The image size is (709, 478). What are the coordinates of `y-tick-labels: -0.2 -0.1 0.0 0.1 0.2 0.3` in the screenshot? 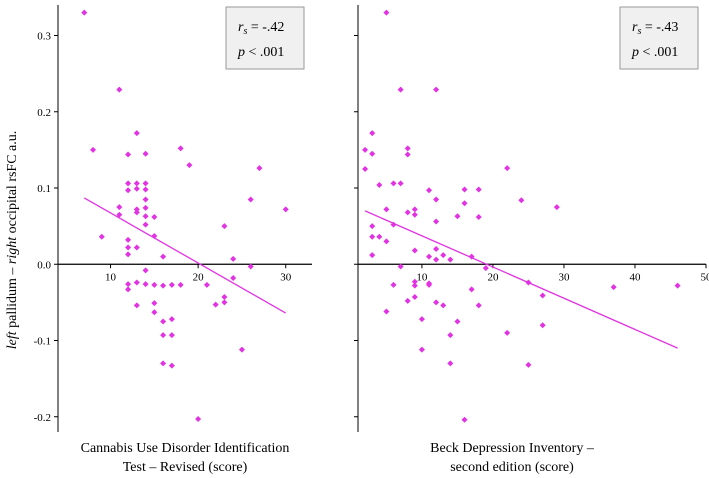 It's located at (43, 227).